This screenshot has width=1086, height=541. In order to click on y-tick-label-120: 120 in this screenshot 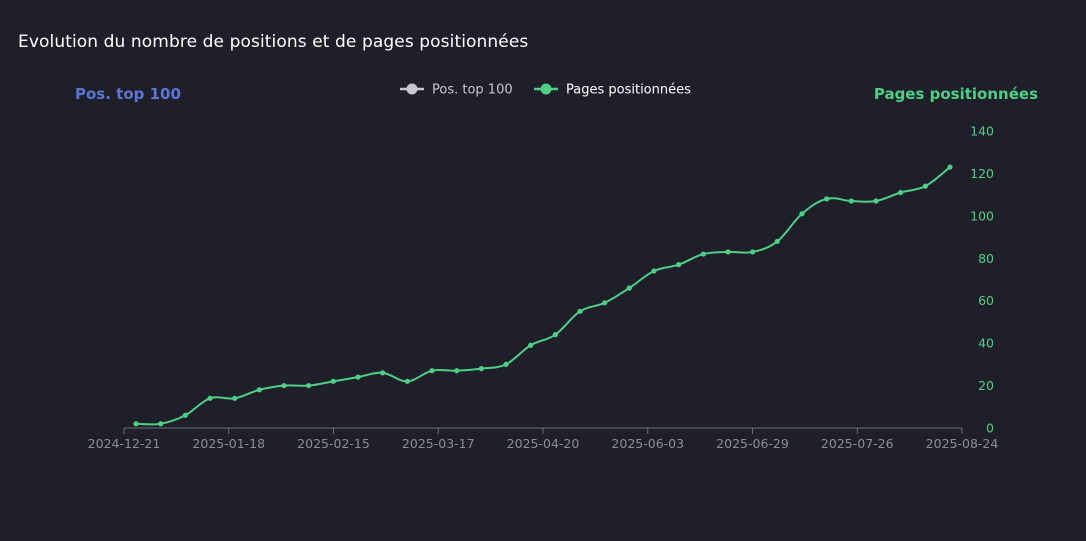, I will do `click(982, 173)`.